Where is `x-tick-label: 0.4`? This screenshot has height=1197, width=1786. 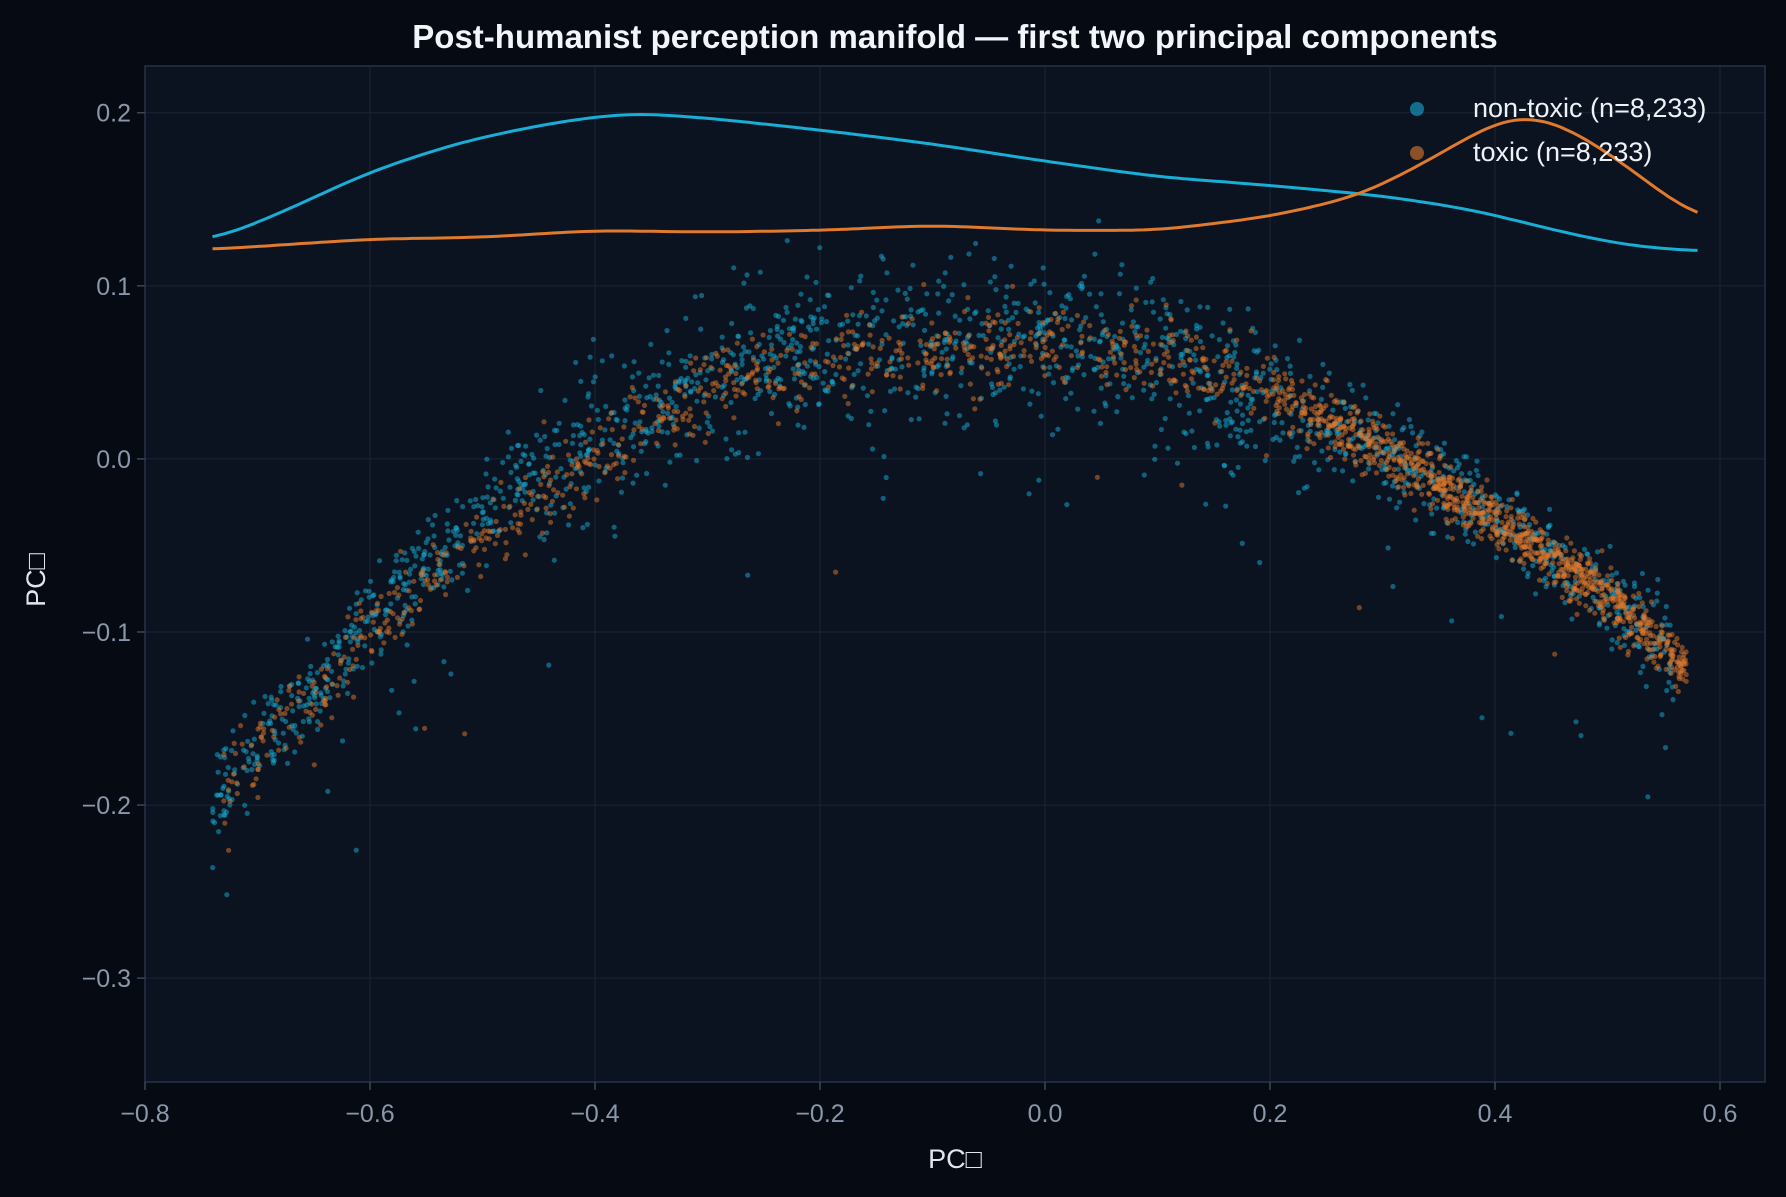
x-tick-label: 0.4 is located at coordinates (1495, 1114).